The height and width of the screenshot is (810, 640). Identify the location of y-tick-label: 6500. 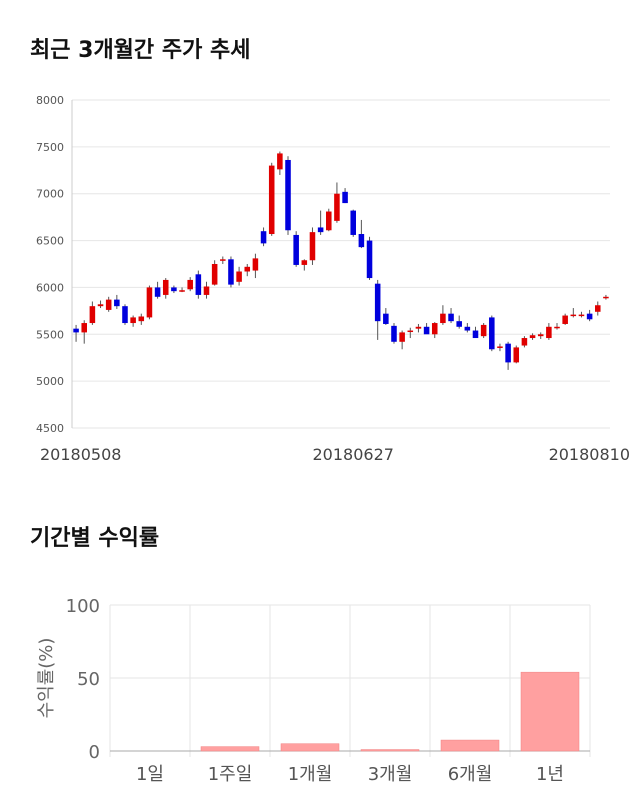
(50, 241).